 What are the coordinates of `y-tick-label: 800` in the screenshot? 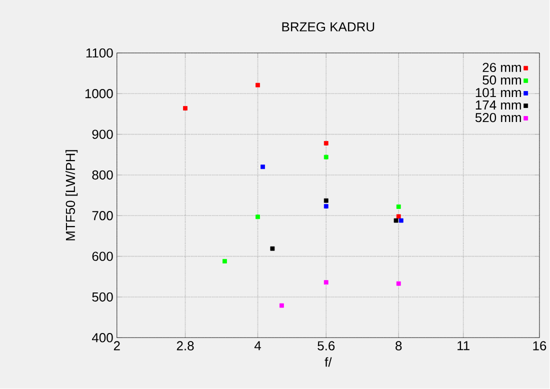 It's located at (102, 175).